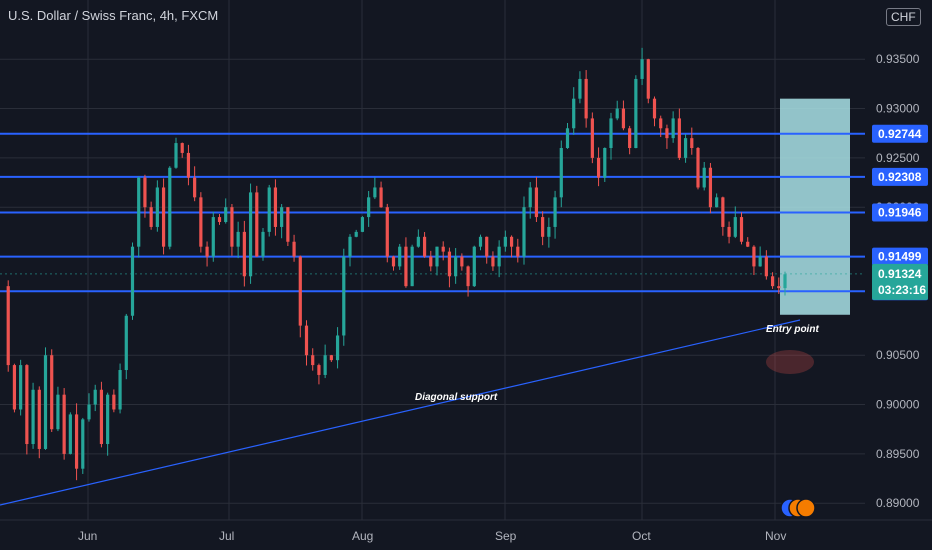  I want to click on currency-button: CHF, so click(903, 17).